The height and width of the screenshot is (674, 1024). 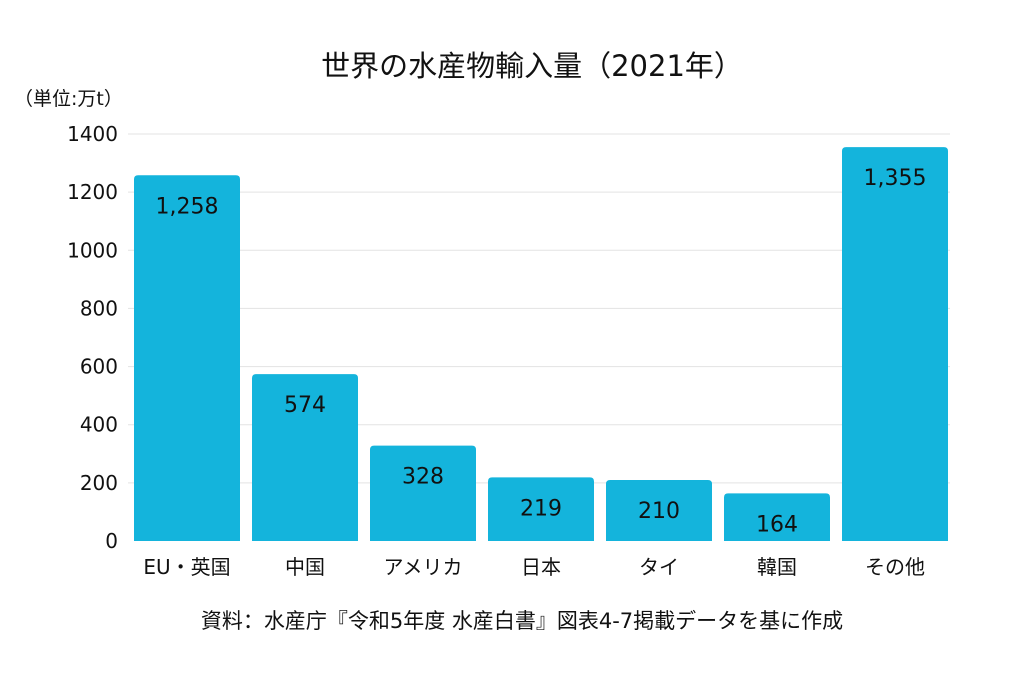 What do you see at coordinates (99, 483) in the screenshot?
I see `y-tick-label: 200` at bounding box center [99, 483].